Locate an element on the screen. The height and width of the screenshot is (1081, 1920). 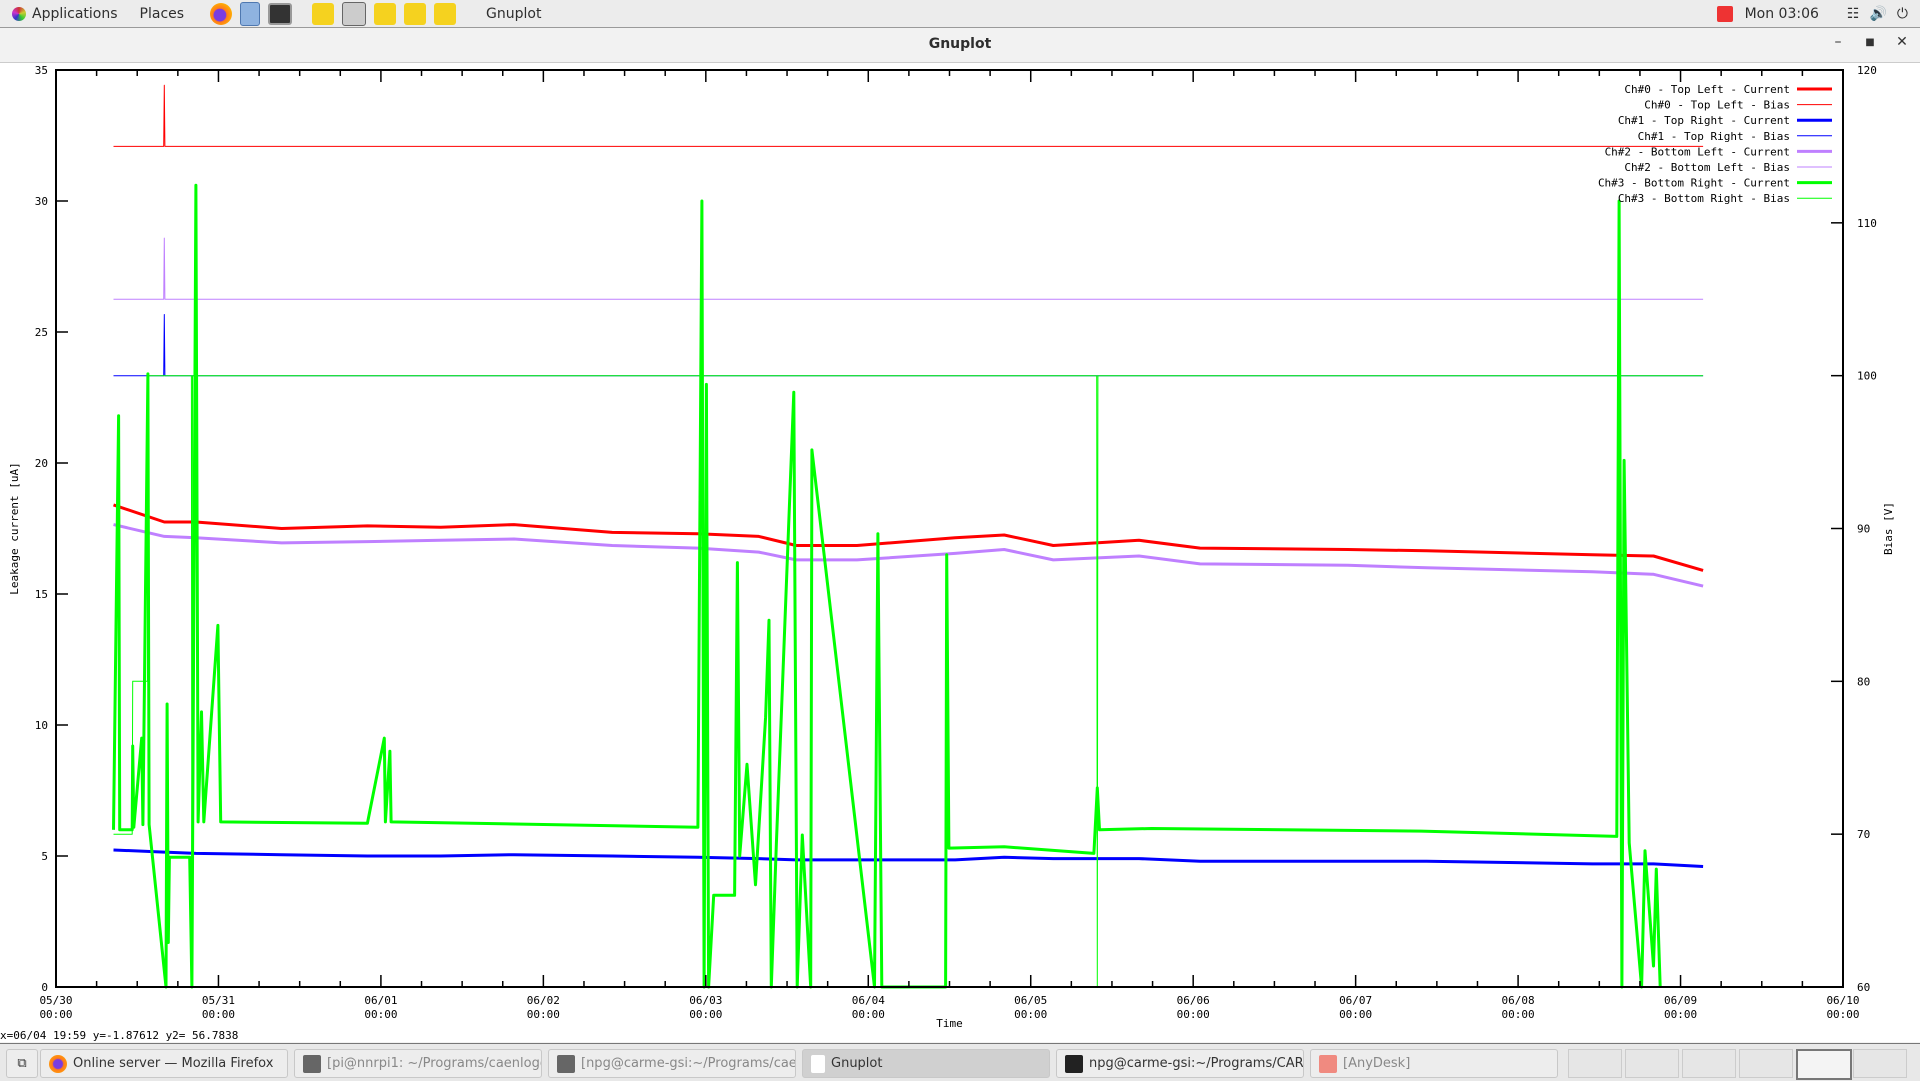
gnuplot-icon is located at coordinates (818, 1063).